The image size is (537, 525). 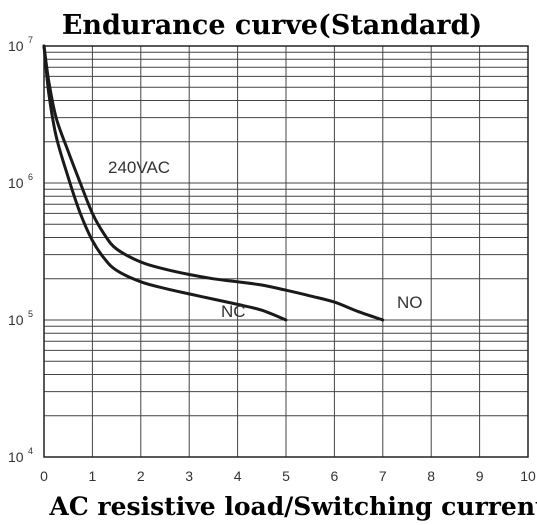 I want to click on x-tick-label: 9, so click(x=480, y=476).